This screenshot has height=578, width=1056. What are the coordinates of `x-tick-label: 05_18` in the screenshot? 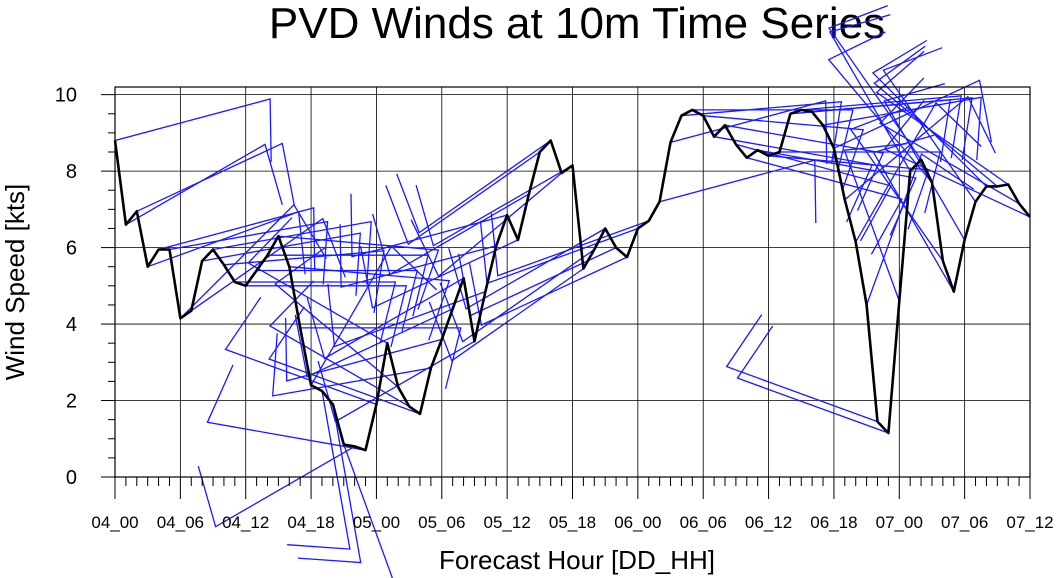 It's located at (572, 522).